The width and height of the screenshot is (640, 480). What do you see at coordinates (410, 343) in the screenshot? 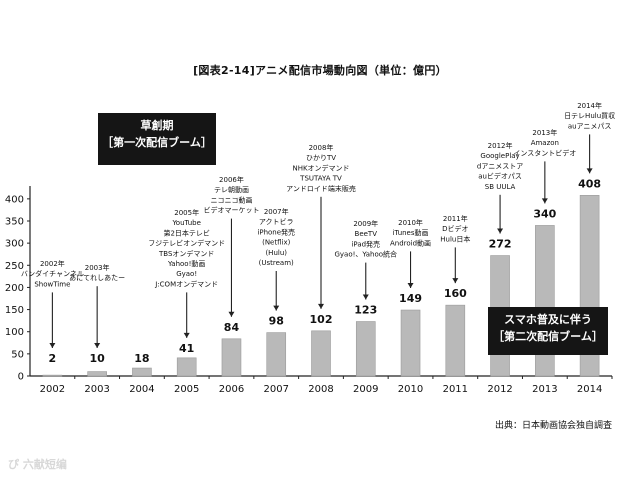
I see `bar-2010` at bounding box center [410, 343].